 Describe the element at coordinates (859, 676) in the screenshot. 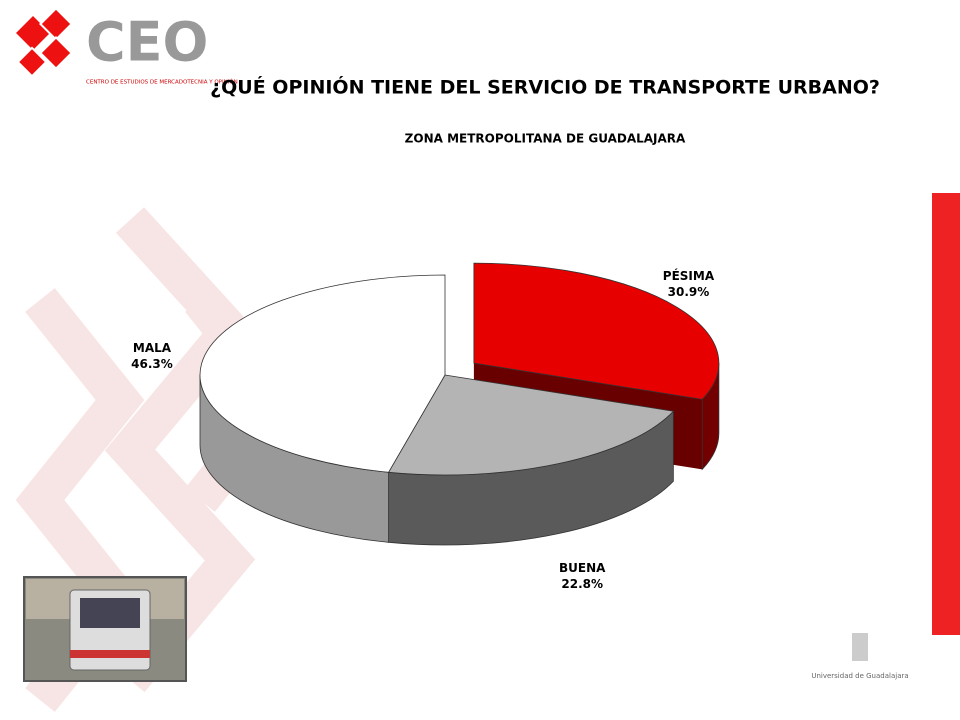

I see `university-name: Universidad de Guadalajara` at that location.